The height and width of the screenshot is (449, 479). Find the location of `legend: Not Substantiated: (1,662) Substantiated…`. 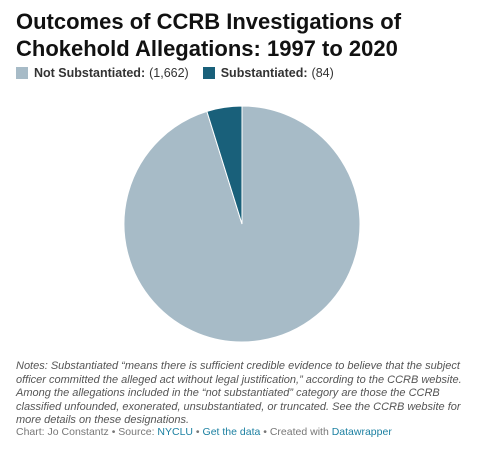

legend: Not Substantiated: (1,662) Substantiated… is located at coordinates (182, 73).